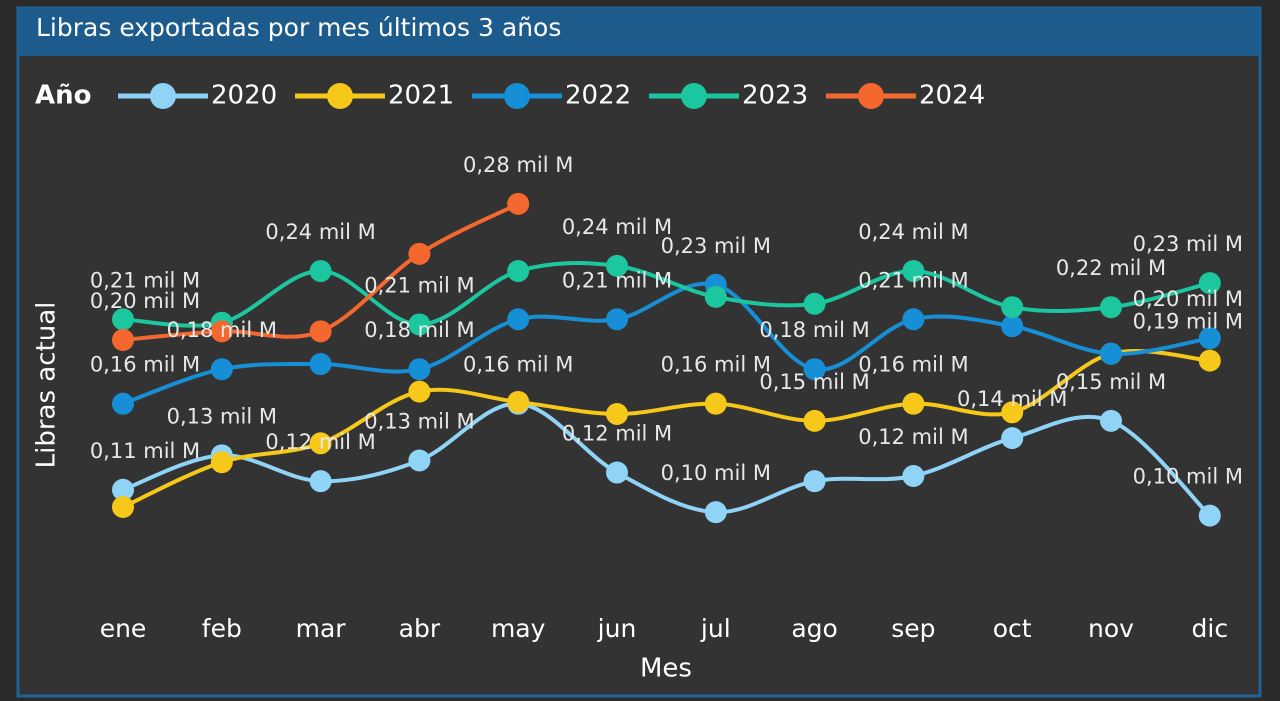  Describe the element at coordinates (518, 628) in the screenshot. I see `x-tick-label: may` at that location.